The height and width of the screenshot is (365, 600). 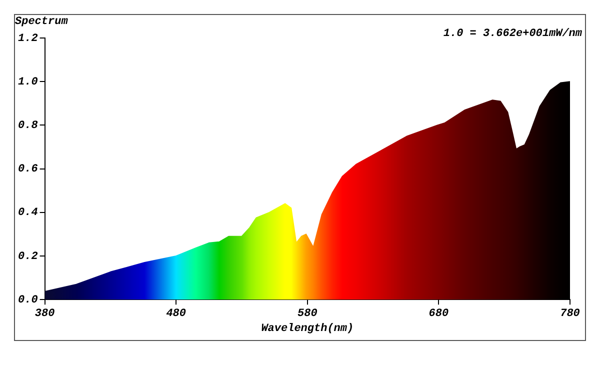 What do you see at coordinates (307, 314) in the screenshot?
I see `x-tick-label: 580` at bounding box center [307, 314].